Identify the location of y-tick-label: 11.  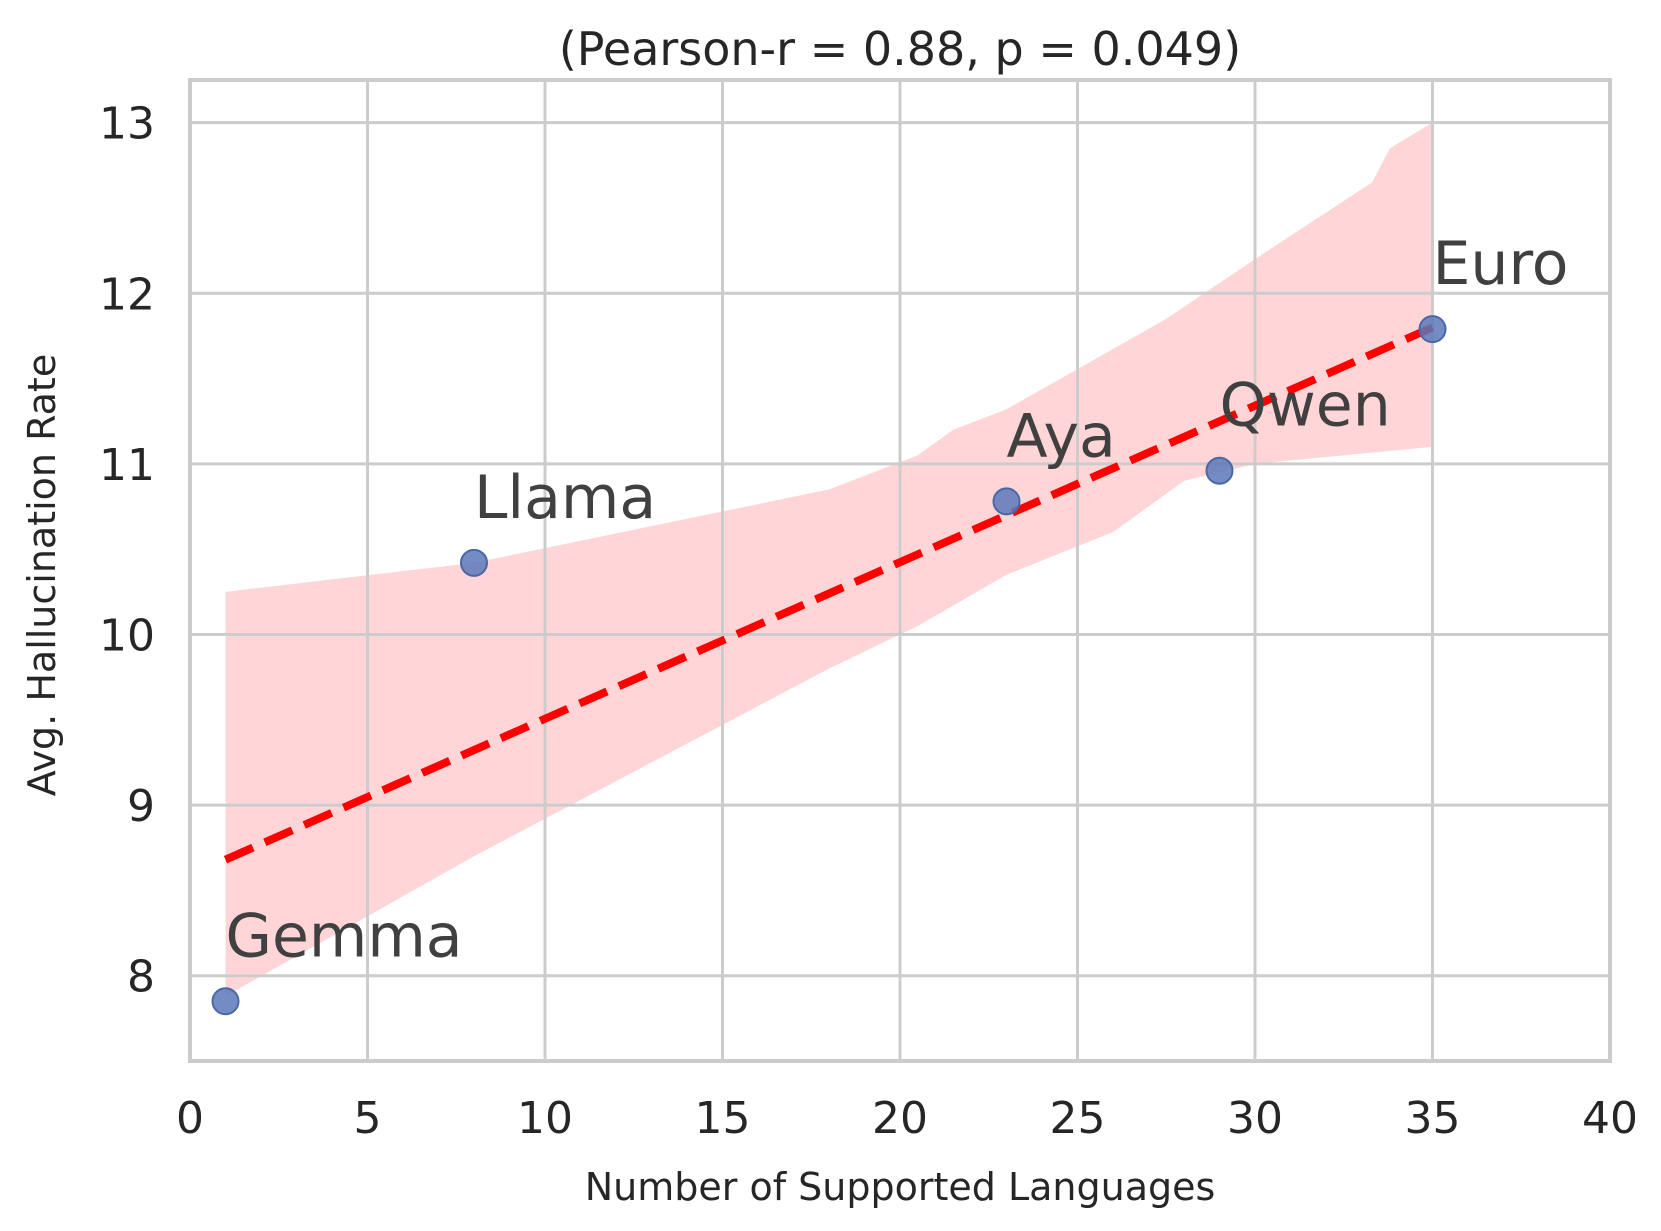
(127, 465).